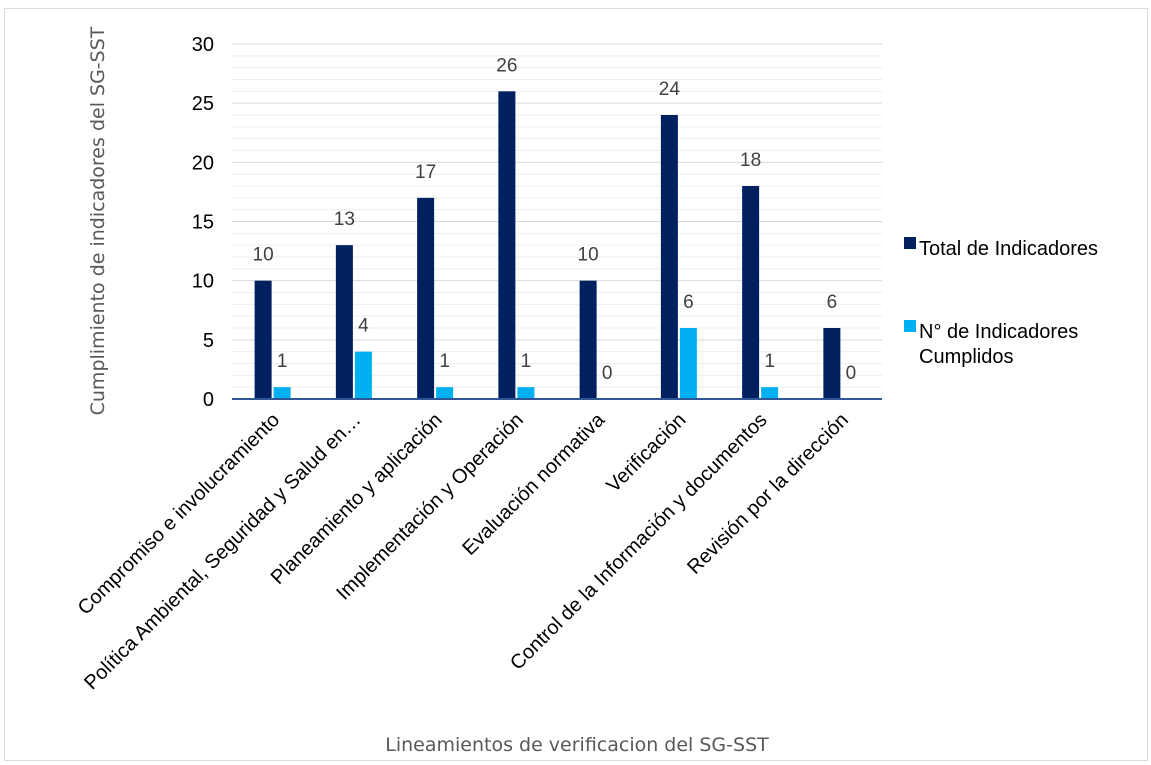 The image size is (1151, 765). What do you see at coordinates (363, 326) in the screenshot?
I see `data-label: 4` at bounding box center [363, 326].